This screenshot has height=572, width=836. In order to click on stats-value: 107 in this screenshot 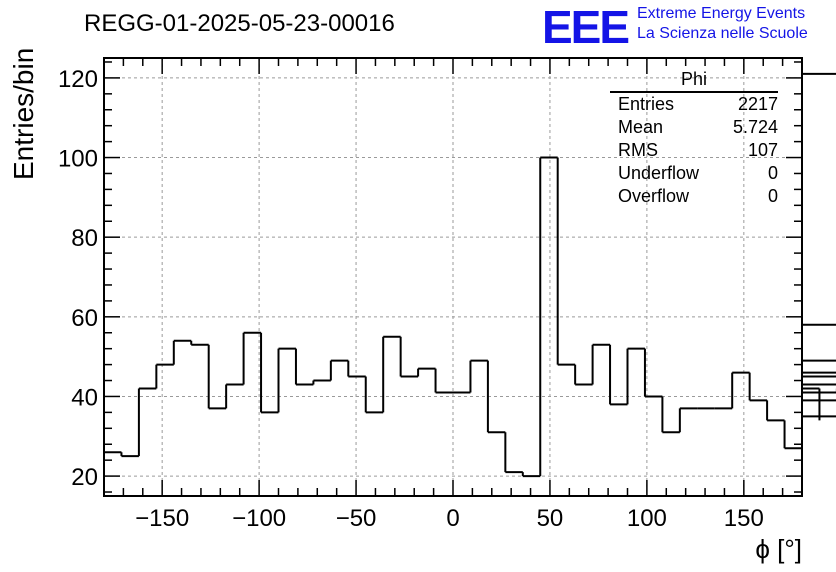, I will do `click(762, 150)`.